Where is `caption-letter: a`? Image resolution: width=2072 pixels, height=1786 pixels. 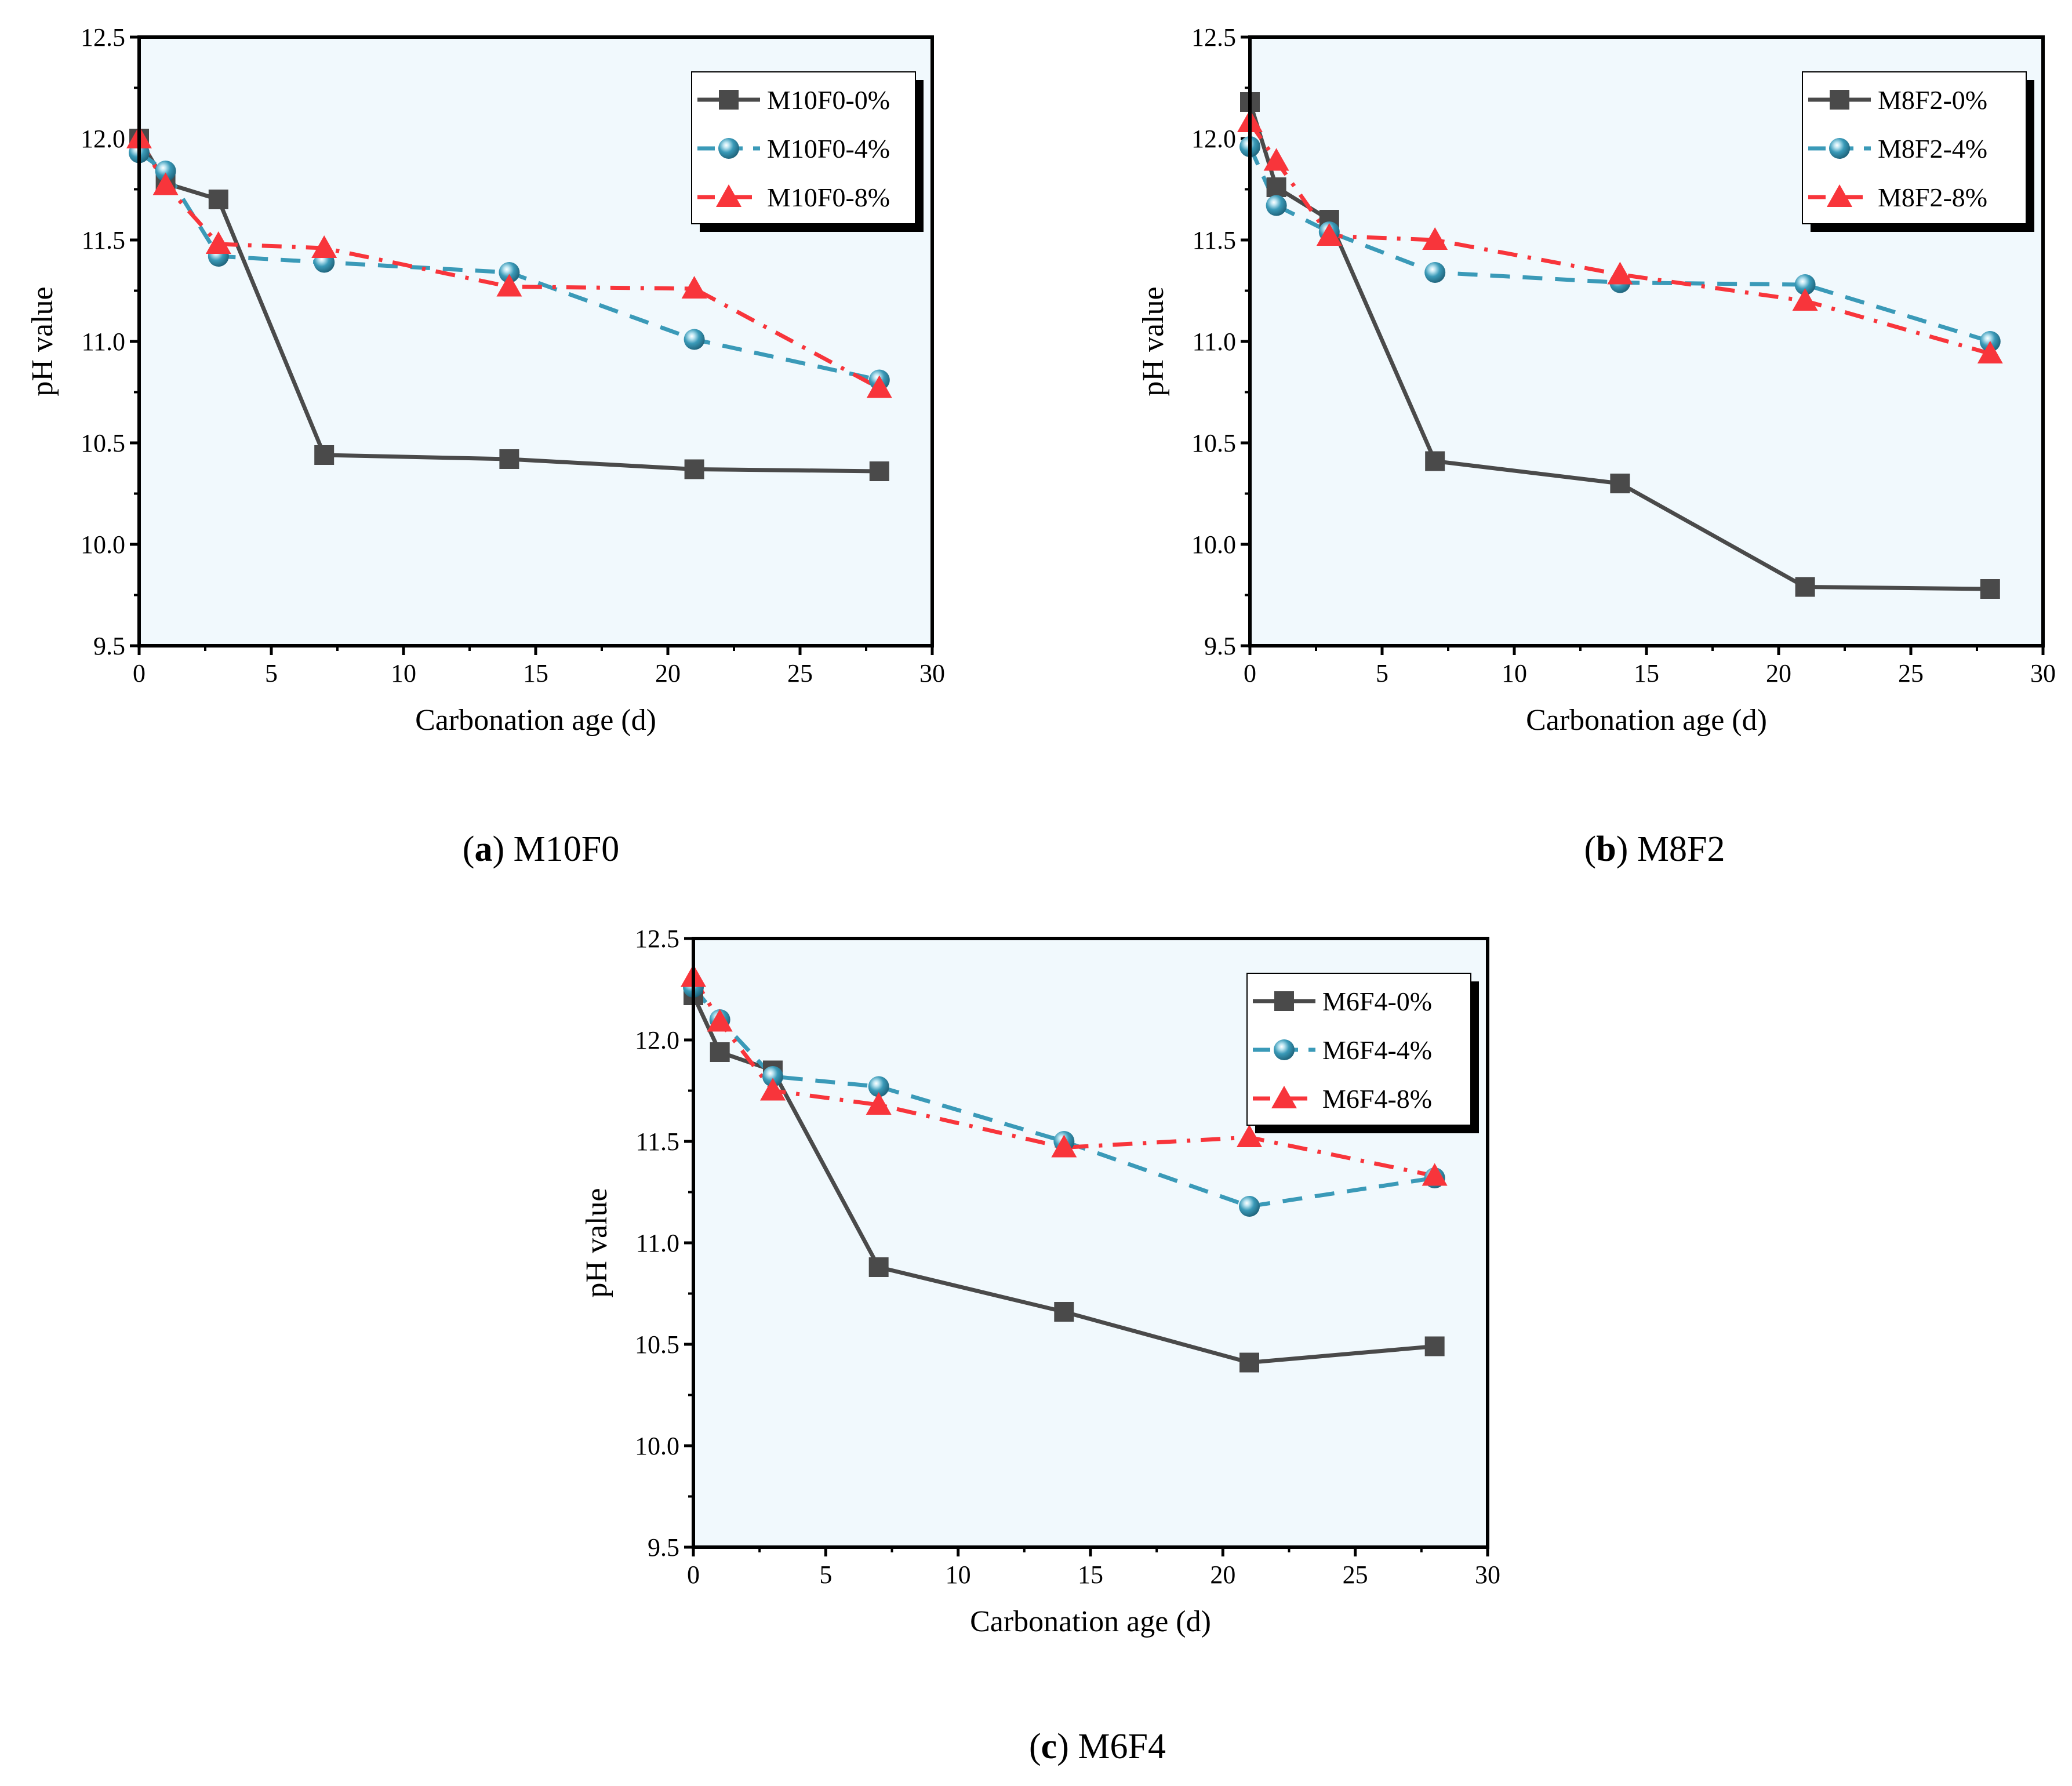 caption-letter: a is located at coordinates (483, 850).